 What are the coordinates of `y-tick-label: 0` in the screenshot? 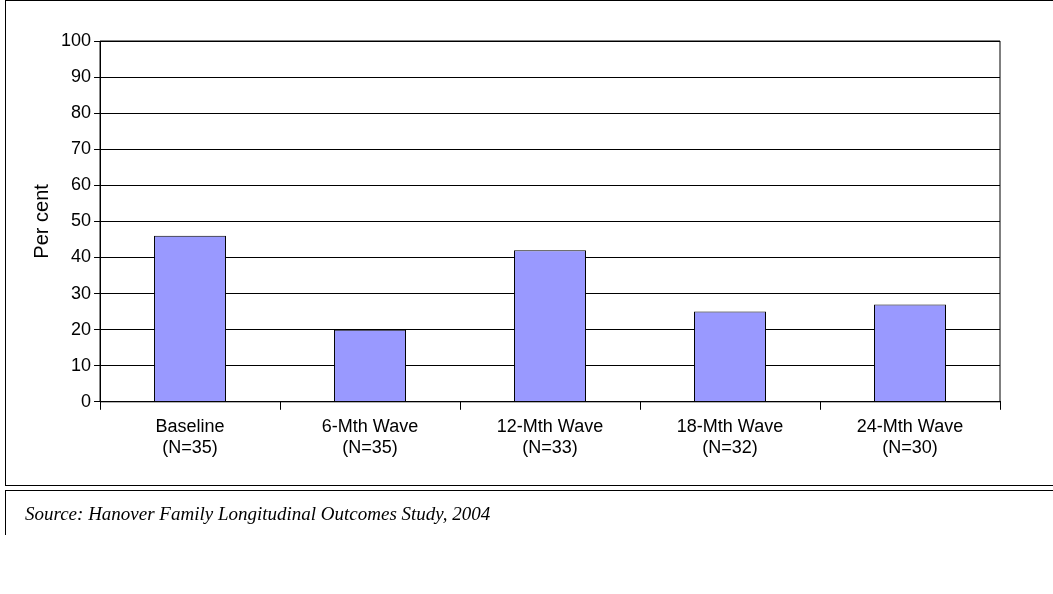 It's located at (86, 400).